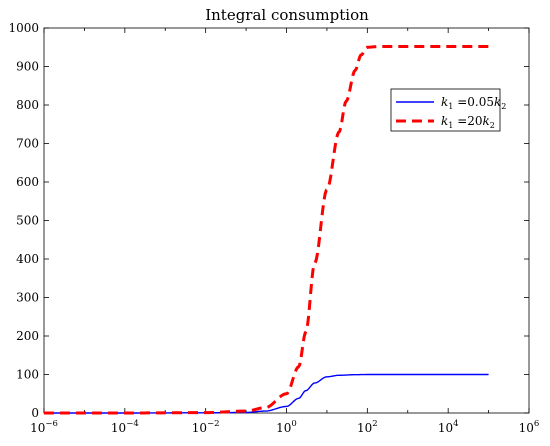 The height and width of the screenshot is (446, 550). What do you see at coordinates (448, 427) in the screenshot?
I see `x-tick-label: 10⁴` at bounding box center [448, 427].